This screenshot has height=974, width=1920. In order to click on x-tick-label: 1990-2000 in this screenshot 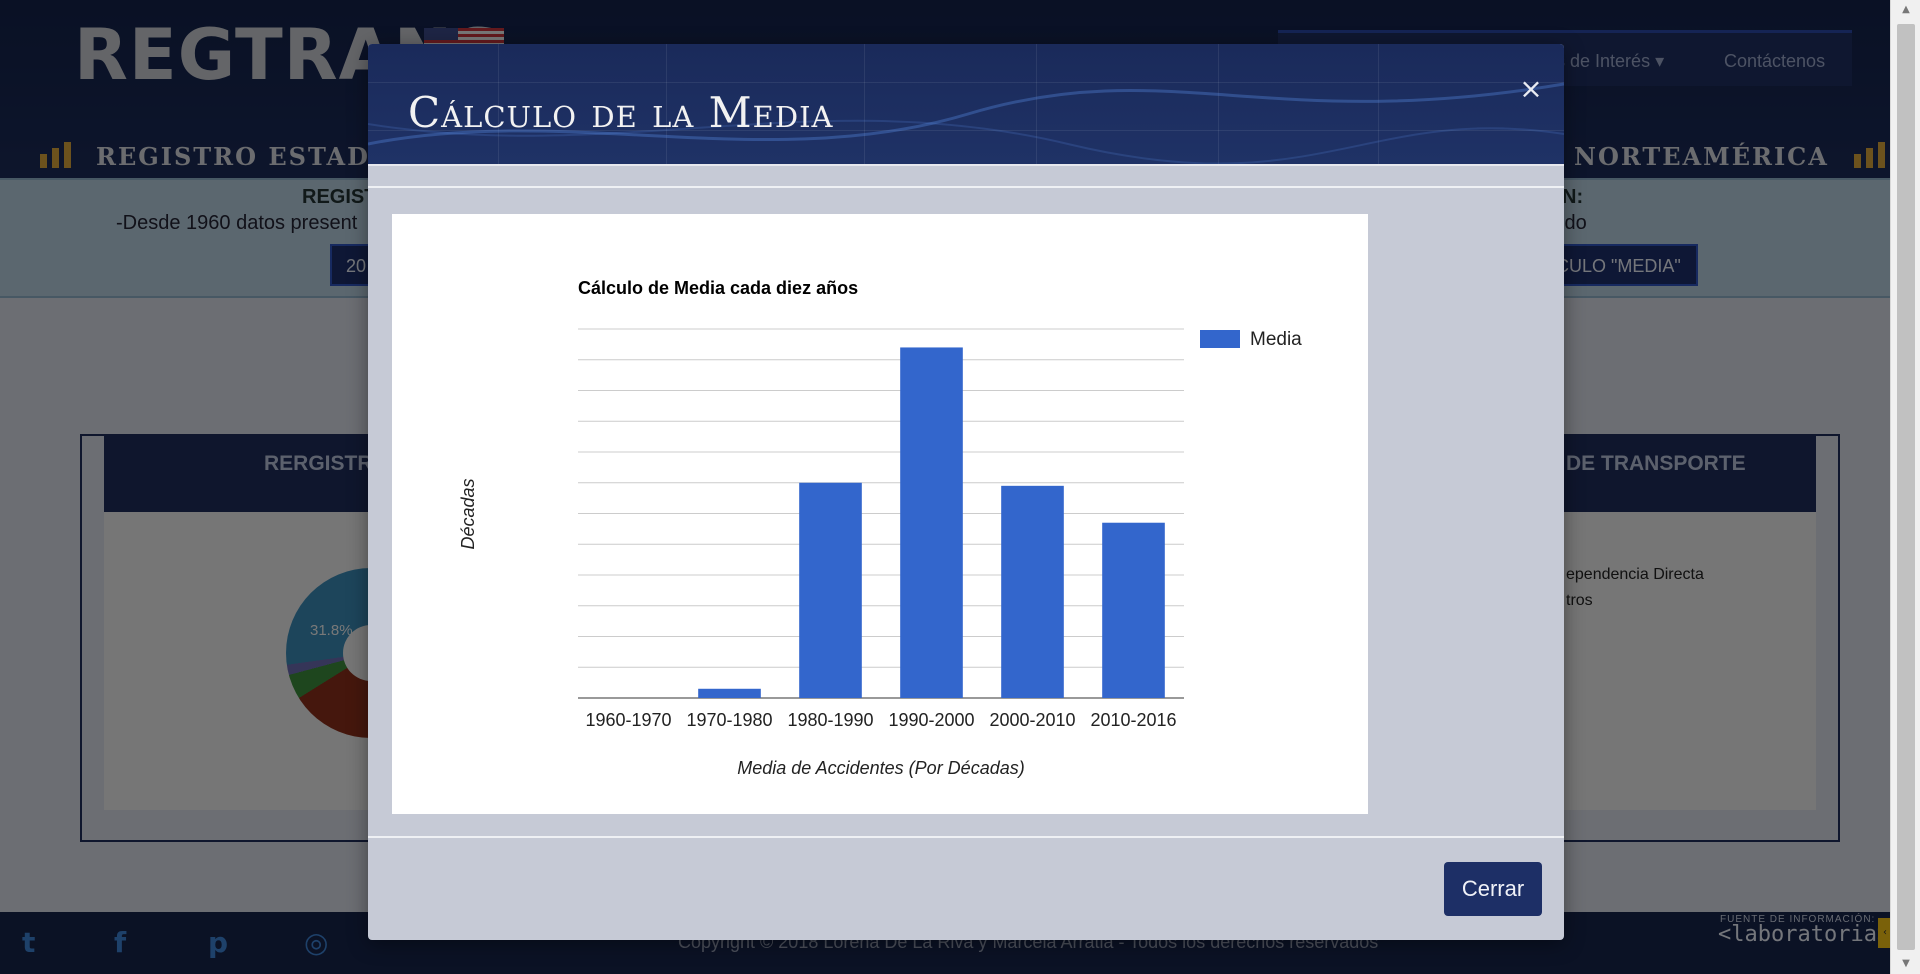, I will do `click(931, 720)`.